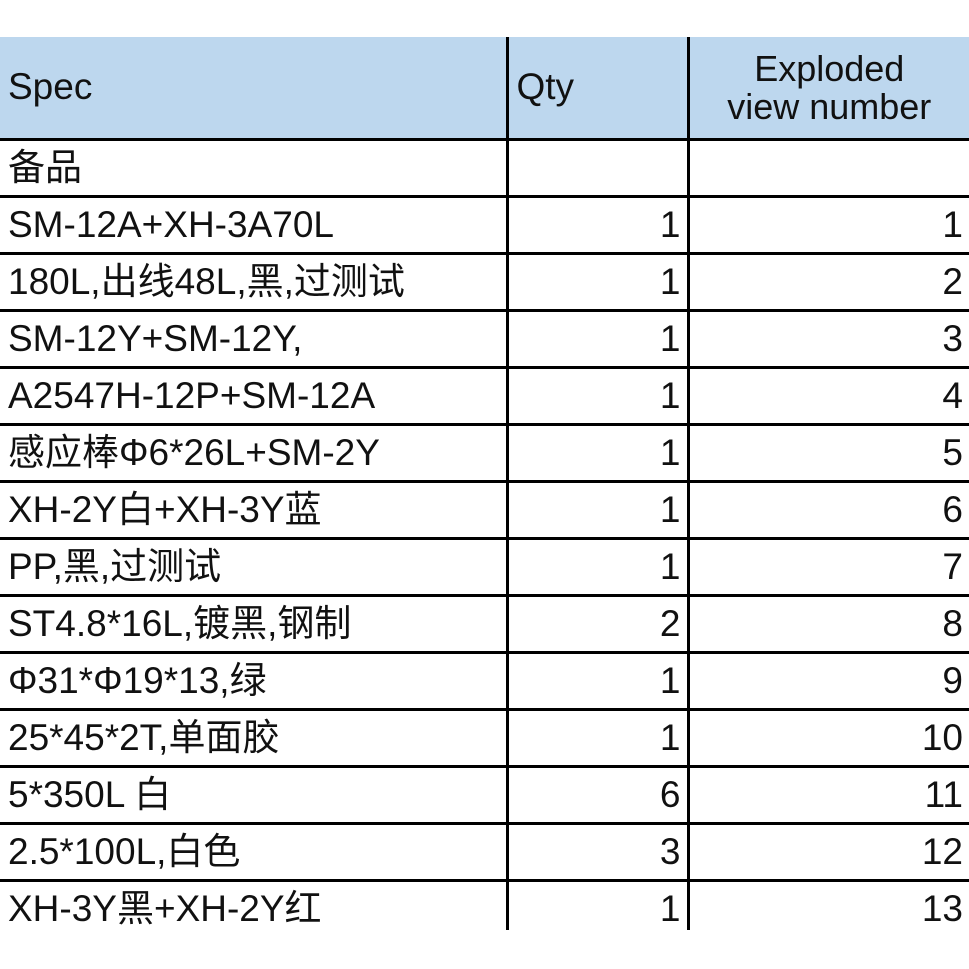  What do you see at coordinates (827, 510) in the screenshot?
I see `exploded-number-cell: 6` at bounding box center [827, 510].